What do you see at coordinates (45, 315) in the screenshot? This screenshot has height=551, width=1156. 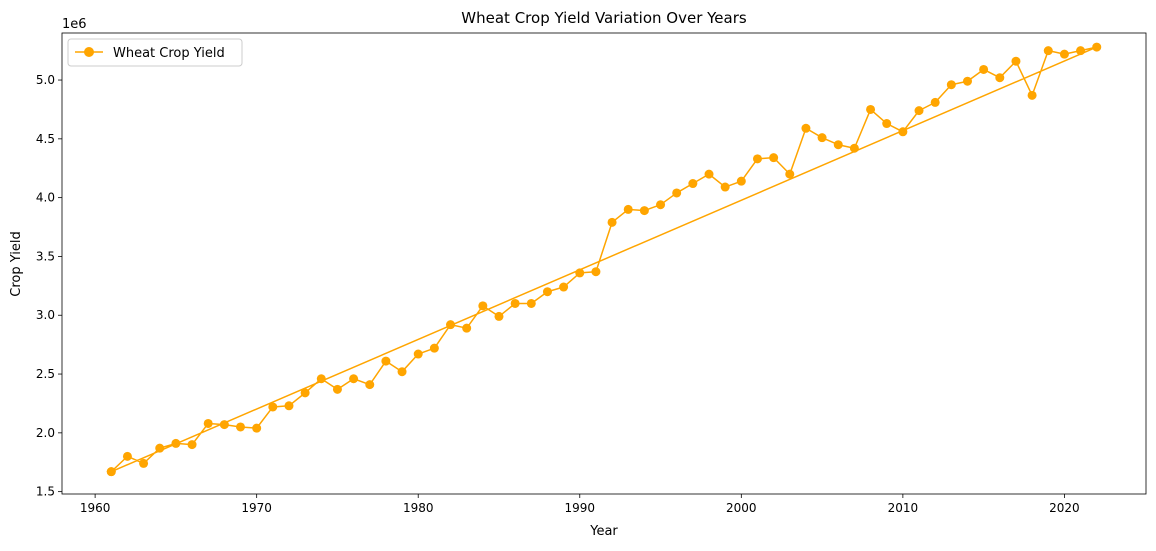 I see `y-tick-label: 3.0` at bounding box center [45, 315].